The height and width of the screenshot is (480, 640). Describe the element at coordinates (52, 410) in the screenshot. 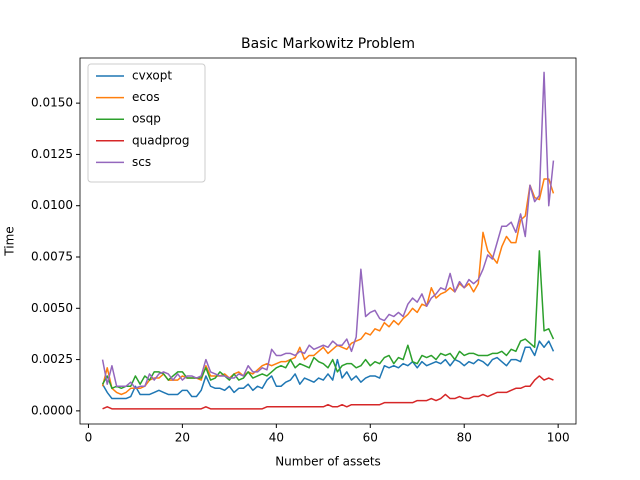

I see `y-tick-label: 0.0000` at that location.